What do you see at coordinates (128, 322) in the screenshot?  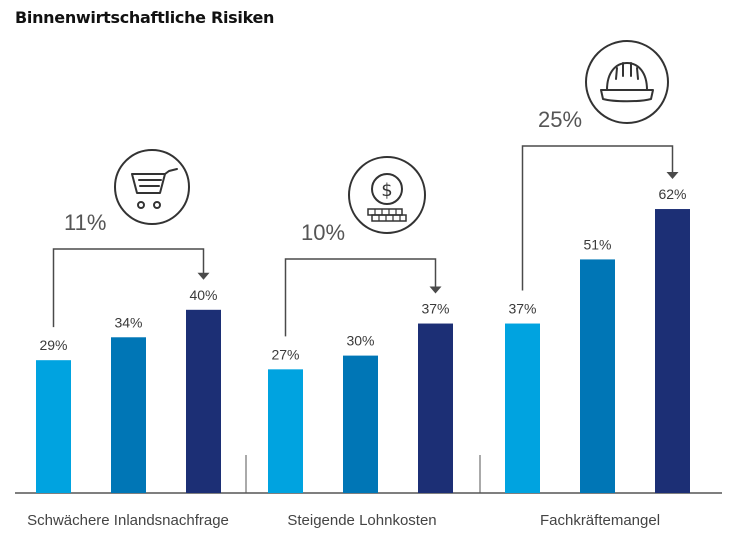 I see `bar-value-label: 34%` at bounding box center [128, 322].